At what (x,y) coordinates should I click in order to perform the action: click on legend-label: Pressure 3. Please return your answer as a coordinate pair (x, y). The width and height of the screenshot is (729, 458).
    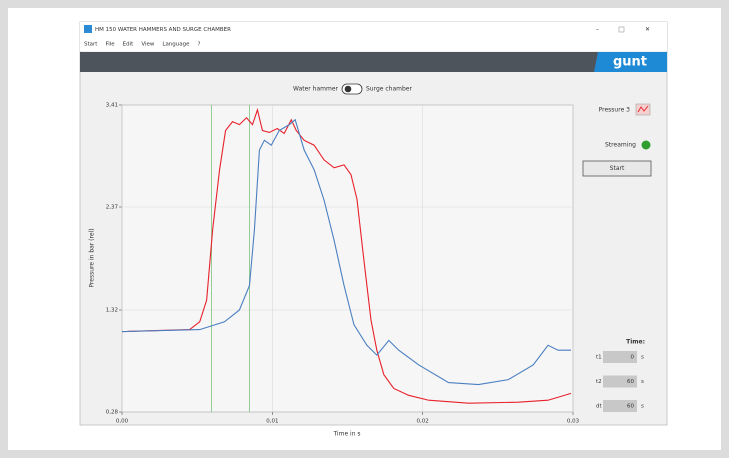
    Looking at the image, I should click on (615, 110).